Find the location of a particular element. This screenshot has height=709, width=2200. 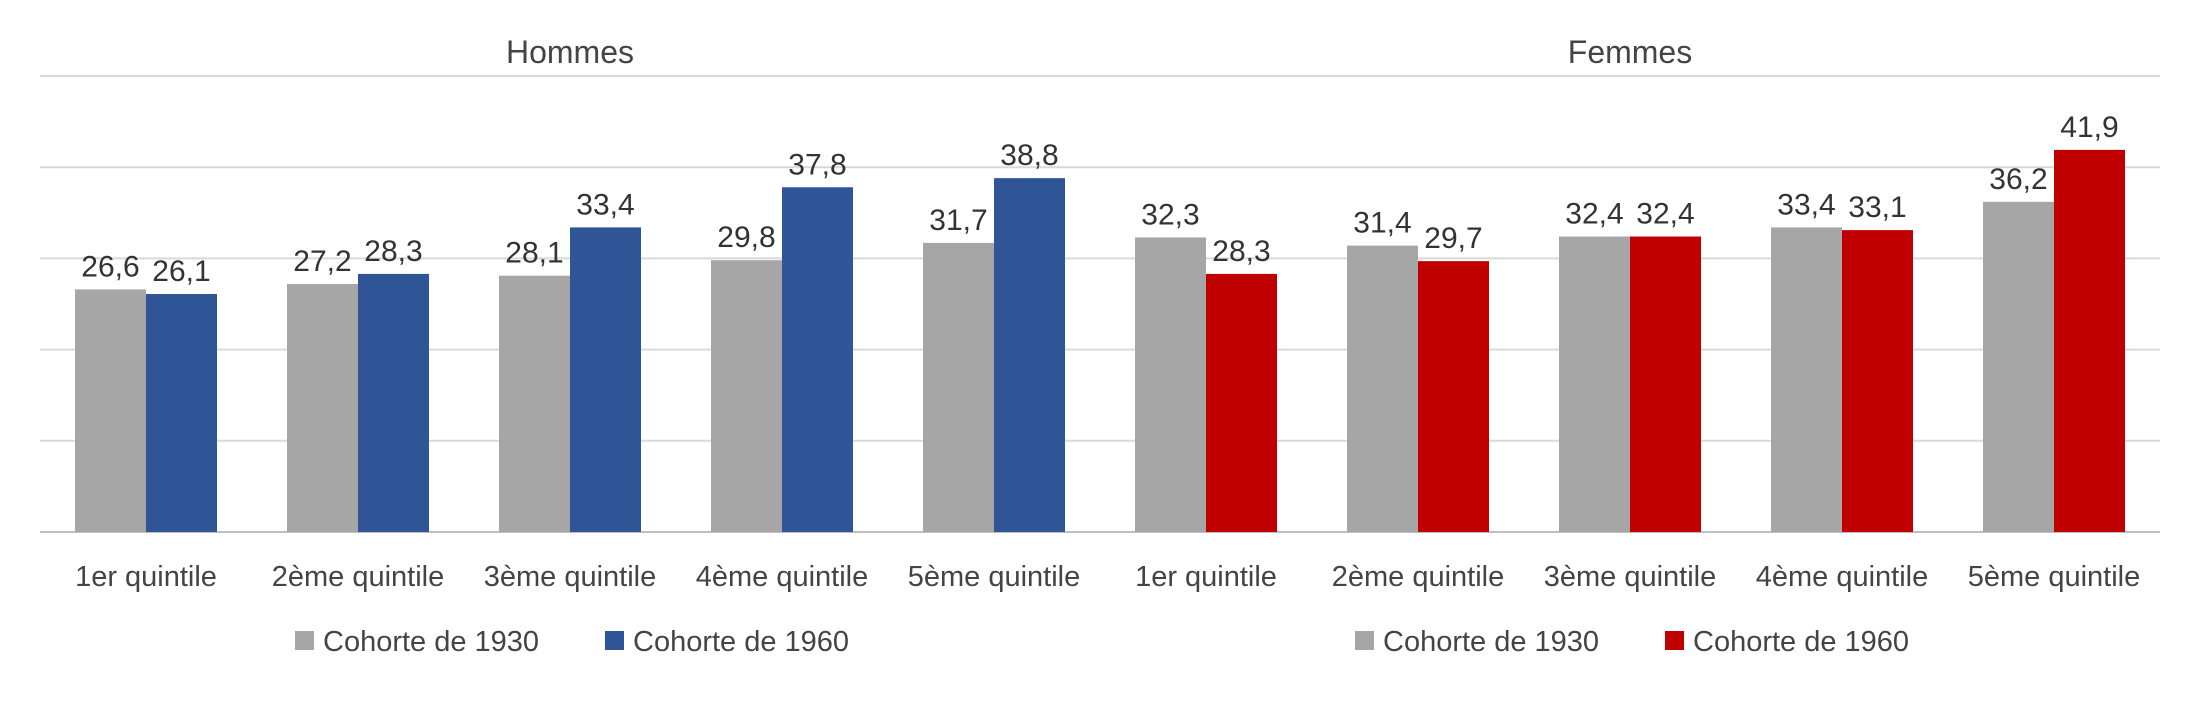

panel-title: Hommes is located at coordinates (570, 52).